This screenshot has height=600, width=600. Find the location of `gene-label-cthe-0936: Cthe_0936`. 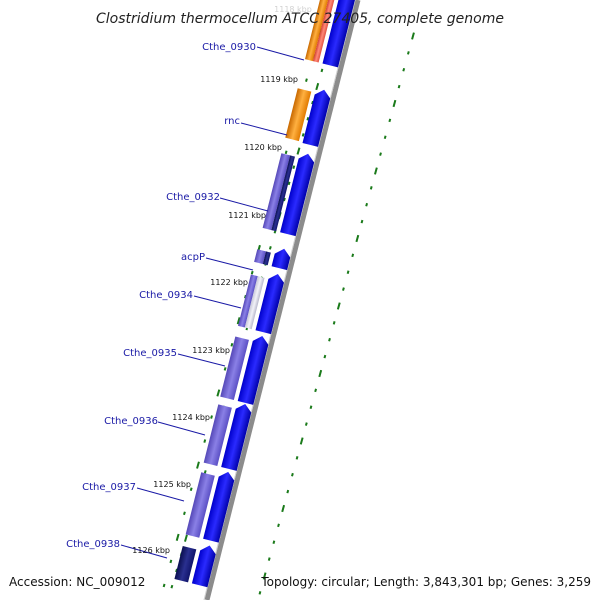

gene-label-cthe-0936: Cthe_0936 is located at coordinates (131, 421).